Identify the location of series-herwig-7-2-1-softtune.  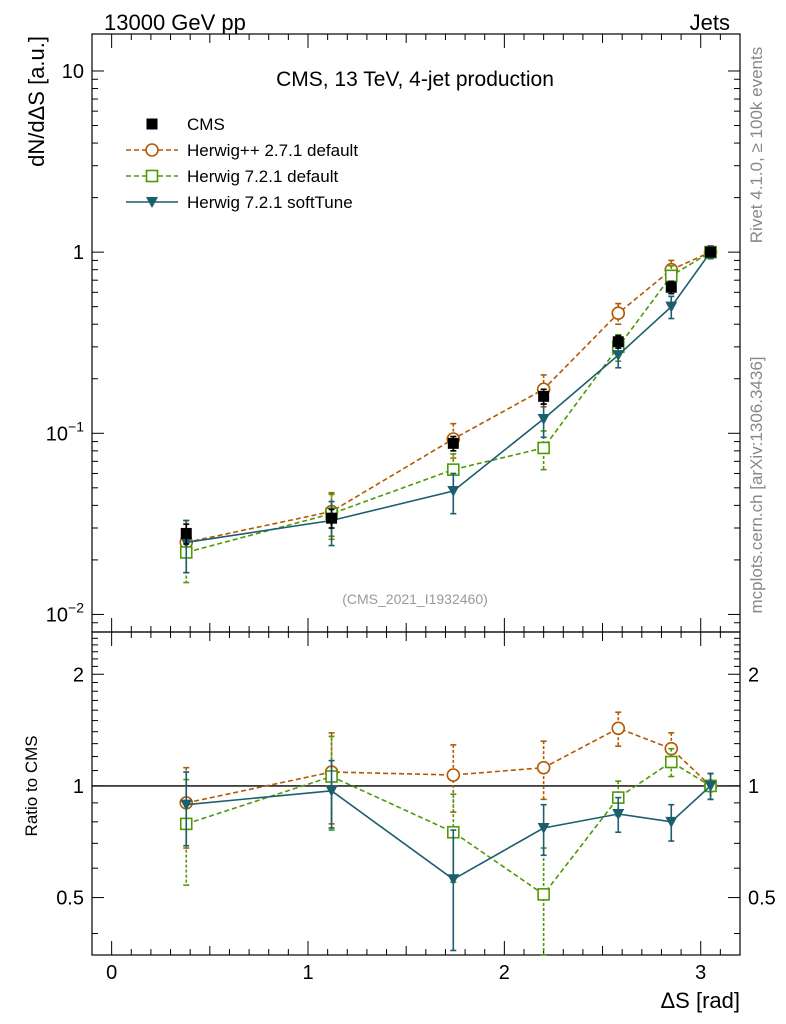
(448, 855).